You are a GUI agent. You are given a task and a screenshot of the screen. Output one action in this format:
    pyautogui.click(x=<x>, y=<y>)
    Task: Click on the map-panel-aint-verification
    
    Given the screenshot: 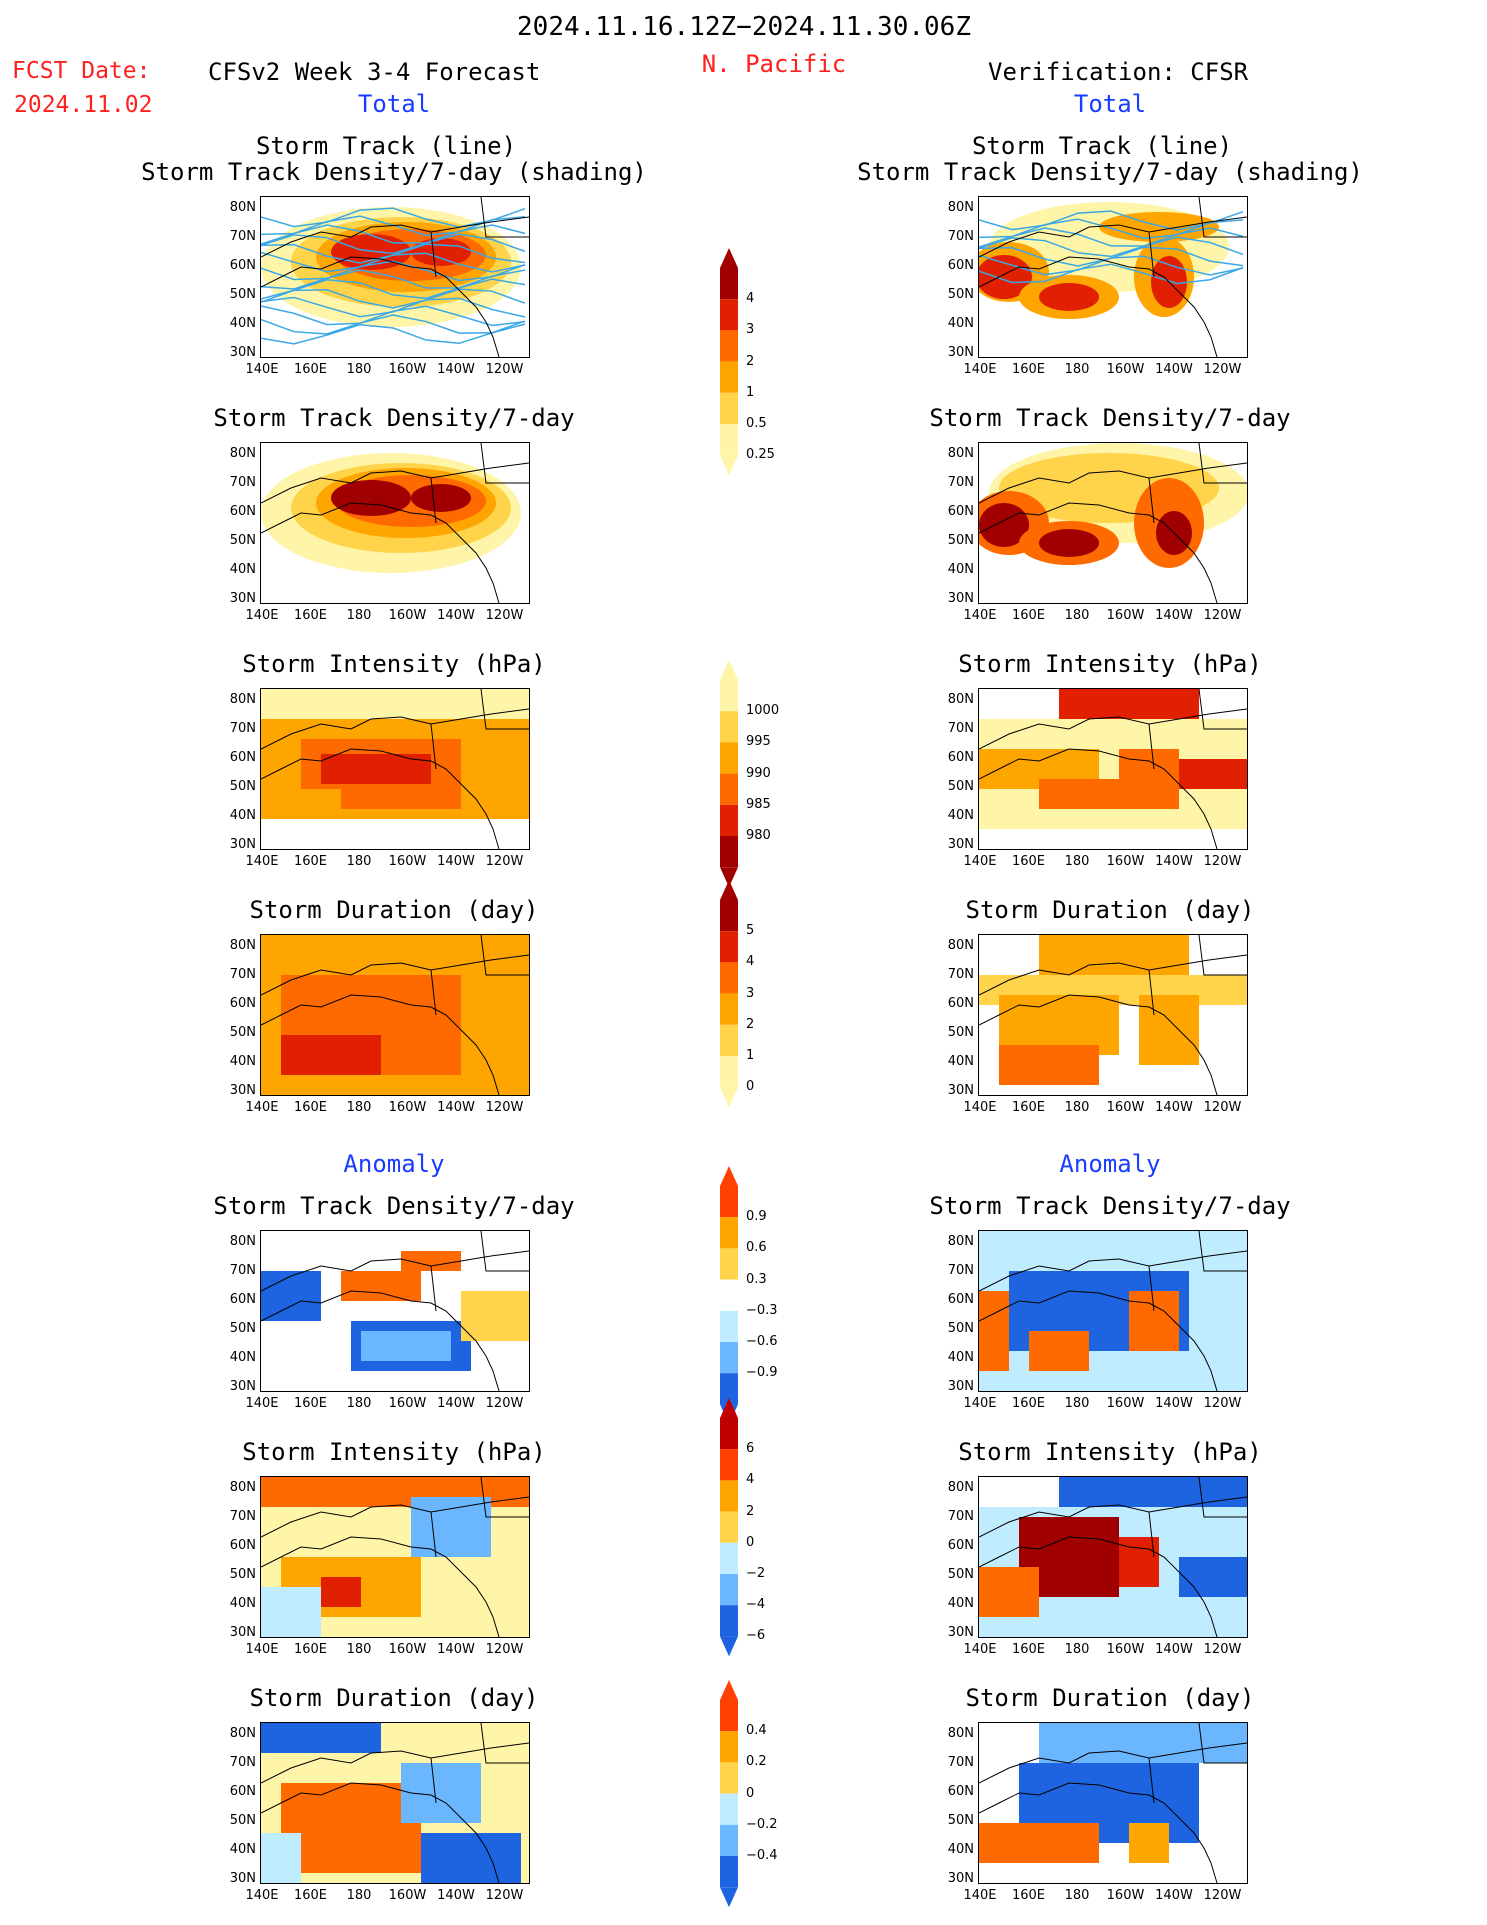 What is the action you would take?
    pyautogui.click(x=1113, y=1557)
    